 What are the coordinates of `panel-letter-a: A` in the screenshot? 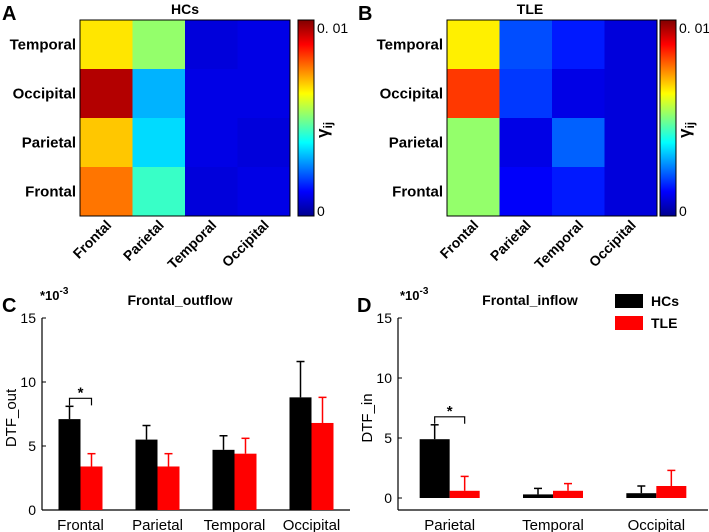 It's located at (9, 14).